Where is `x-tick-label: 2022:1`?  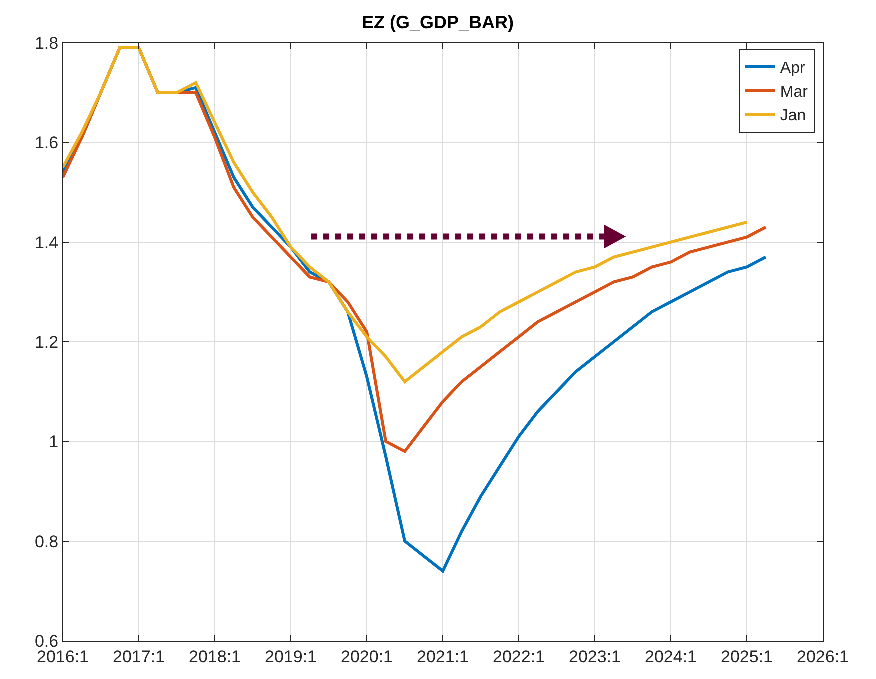
x-tick-label: 2022:1 is located at coordinates (519, 656).